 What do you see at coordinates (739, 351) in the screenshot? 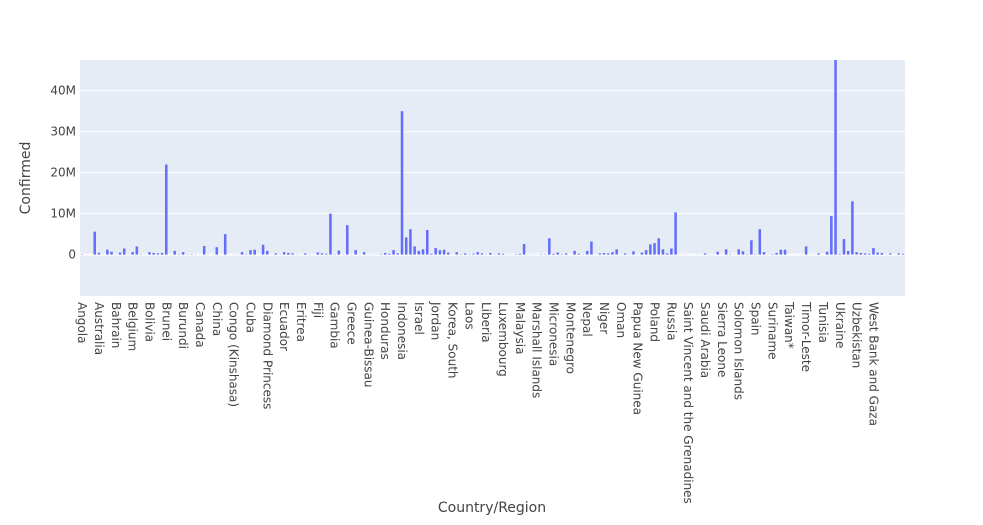
I see `x-tick-label: Solomon Islands` at bounding box center [739, 351].